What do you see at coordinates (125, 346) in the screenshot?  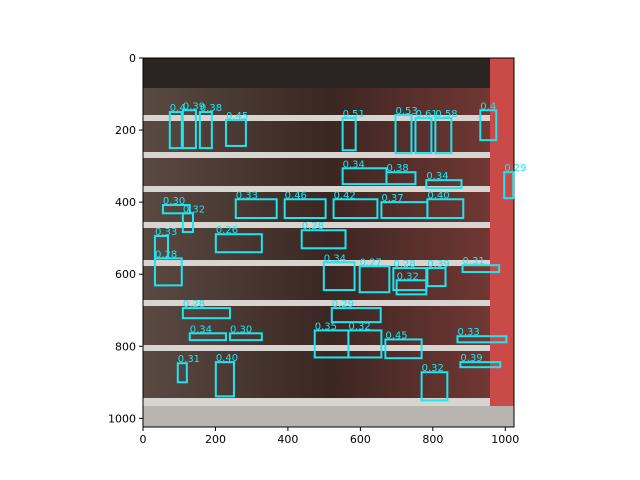 I see `y-tick-label: 800` at bounding box center [125, 346].